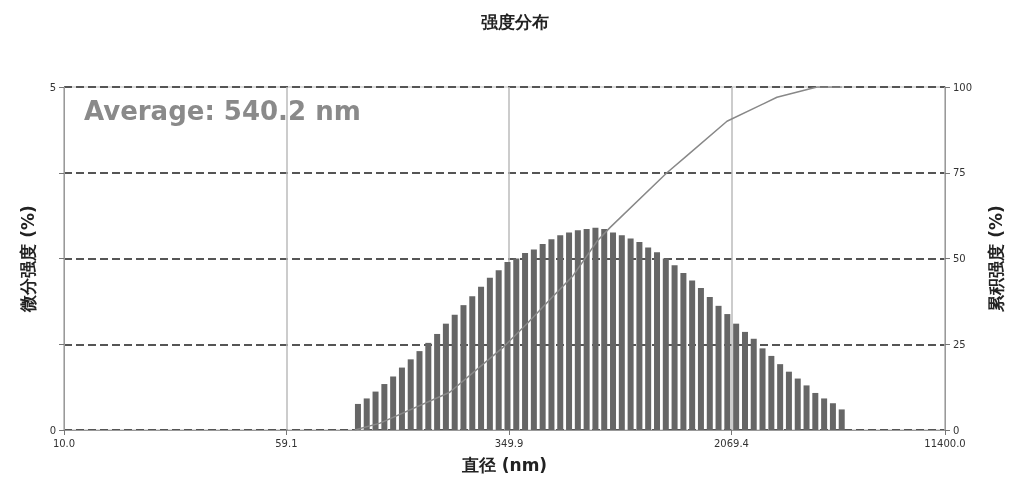 Image resolution: width=1029 pixels, height=498 pixels. What do you see at coordinates (945, 443) in the screenshot?
I see `x-tick-label: 11400.0` at bounding box center [945, 443].